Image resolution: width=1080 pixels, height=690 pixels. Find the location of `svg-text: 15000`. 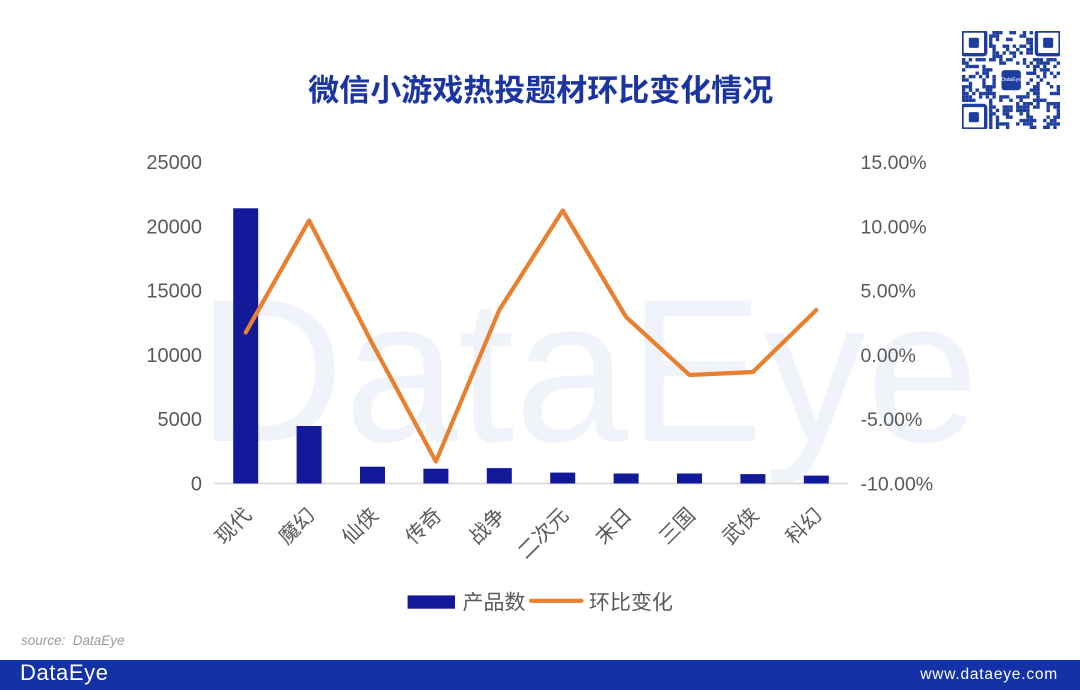

svg-text: 15000 is located at coordinates (174, 292).